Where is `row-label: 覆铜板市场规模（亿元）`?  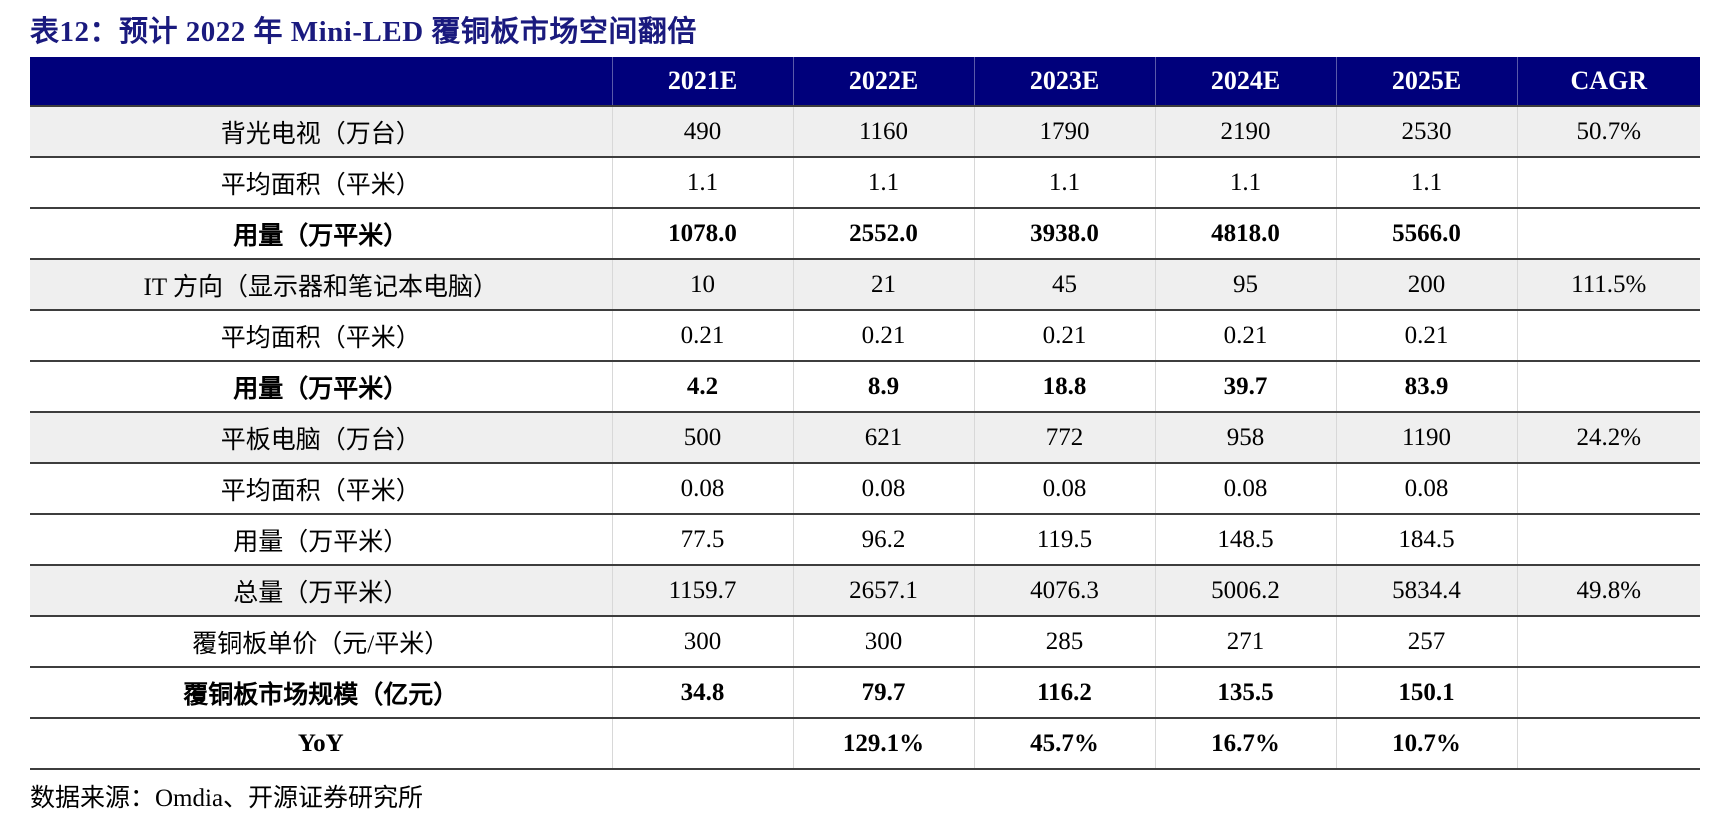 row-label: 覆铜板市场规模（亿元） is located at coordinates (321, 692).